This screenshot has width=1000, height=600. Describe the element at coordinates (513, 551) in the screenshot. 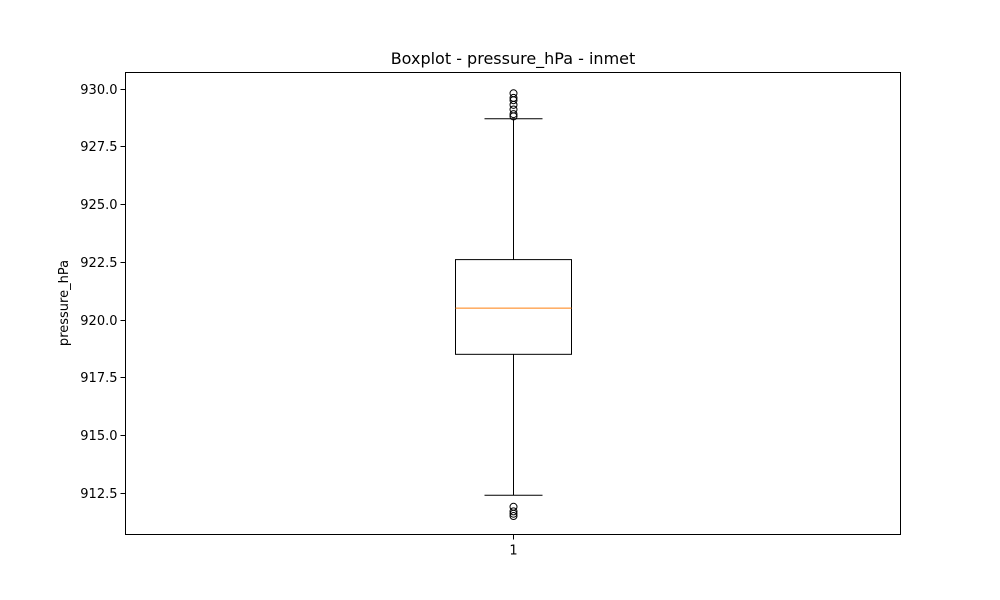

I see `x-tick-label: 1` at that location.